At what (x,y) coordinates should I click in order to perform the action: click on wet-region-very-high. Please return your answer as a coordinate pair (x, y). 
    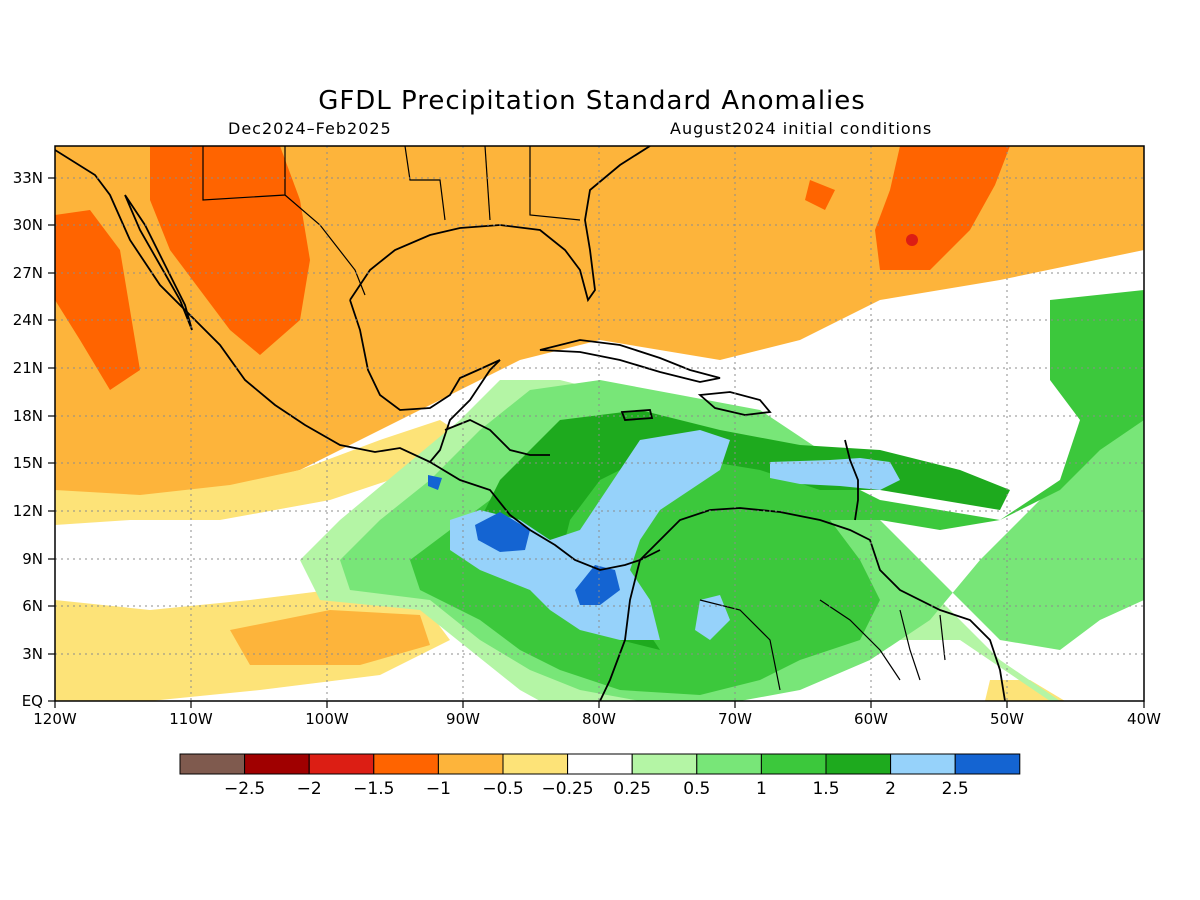
    Looking at the image, I should click on (590, 535).